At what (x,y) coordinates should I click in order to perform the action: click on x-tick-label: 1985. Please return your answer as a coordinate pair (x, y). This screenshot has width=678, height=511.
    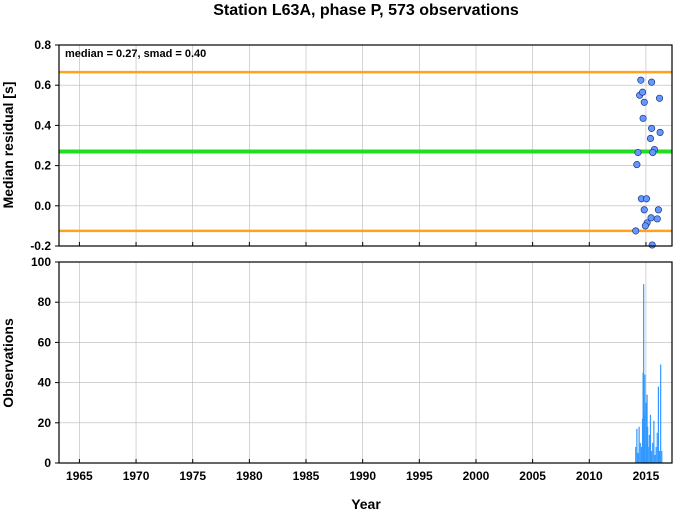
    Looking at the image, I should click on (306, 476).